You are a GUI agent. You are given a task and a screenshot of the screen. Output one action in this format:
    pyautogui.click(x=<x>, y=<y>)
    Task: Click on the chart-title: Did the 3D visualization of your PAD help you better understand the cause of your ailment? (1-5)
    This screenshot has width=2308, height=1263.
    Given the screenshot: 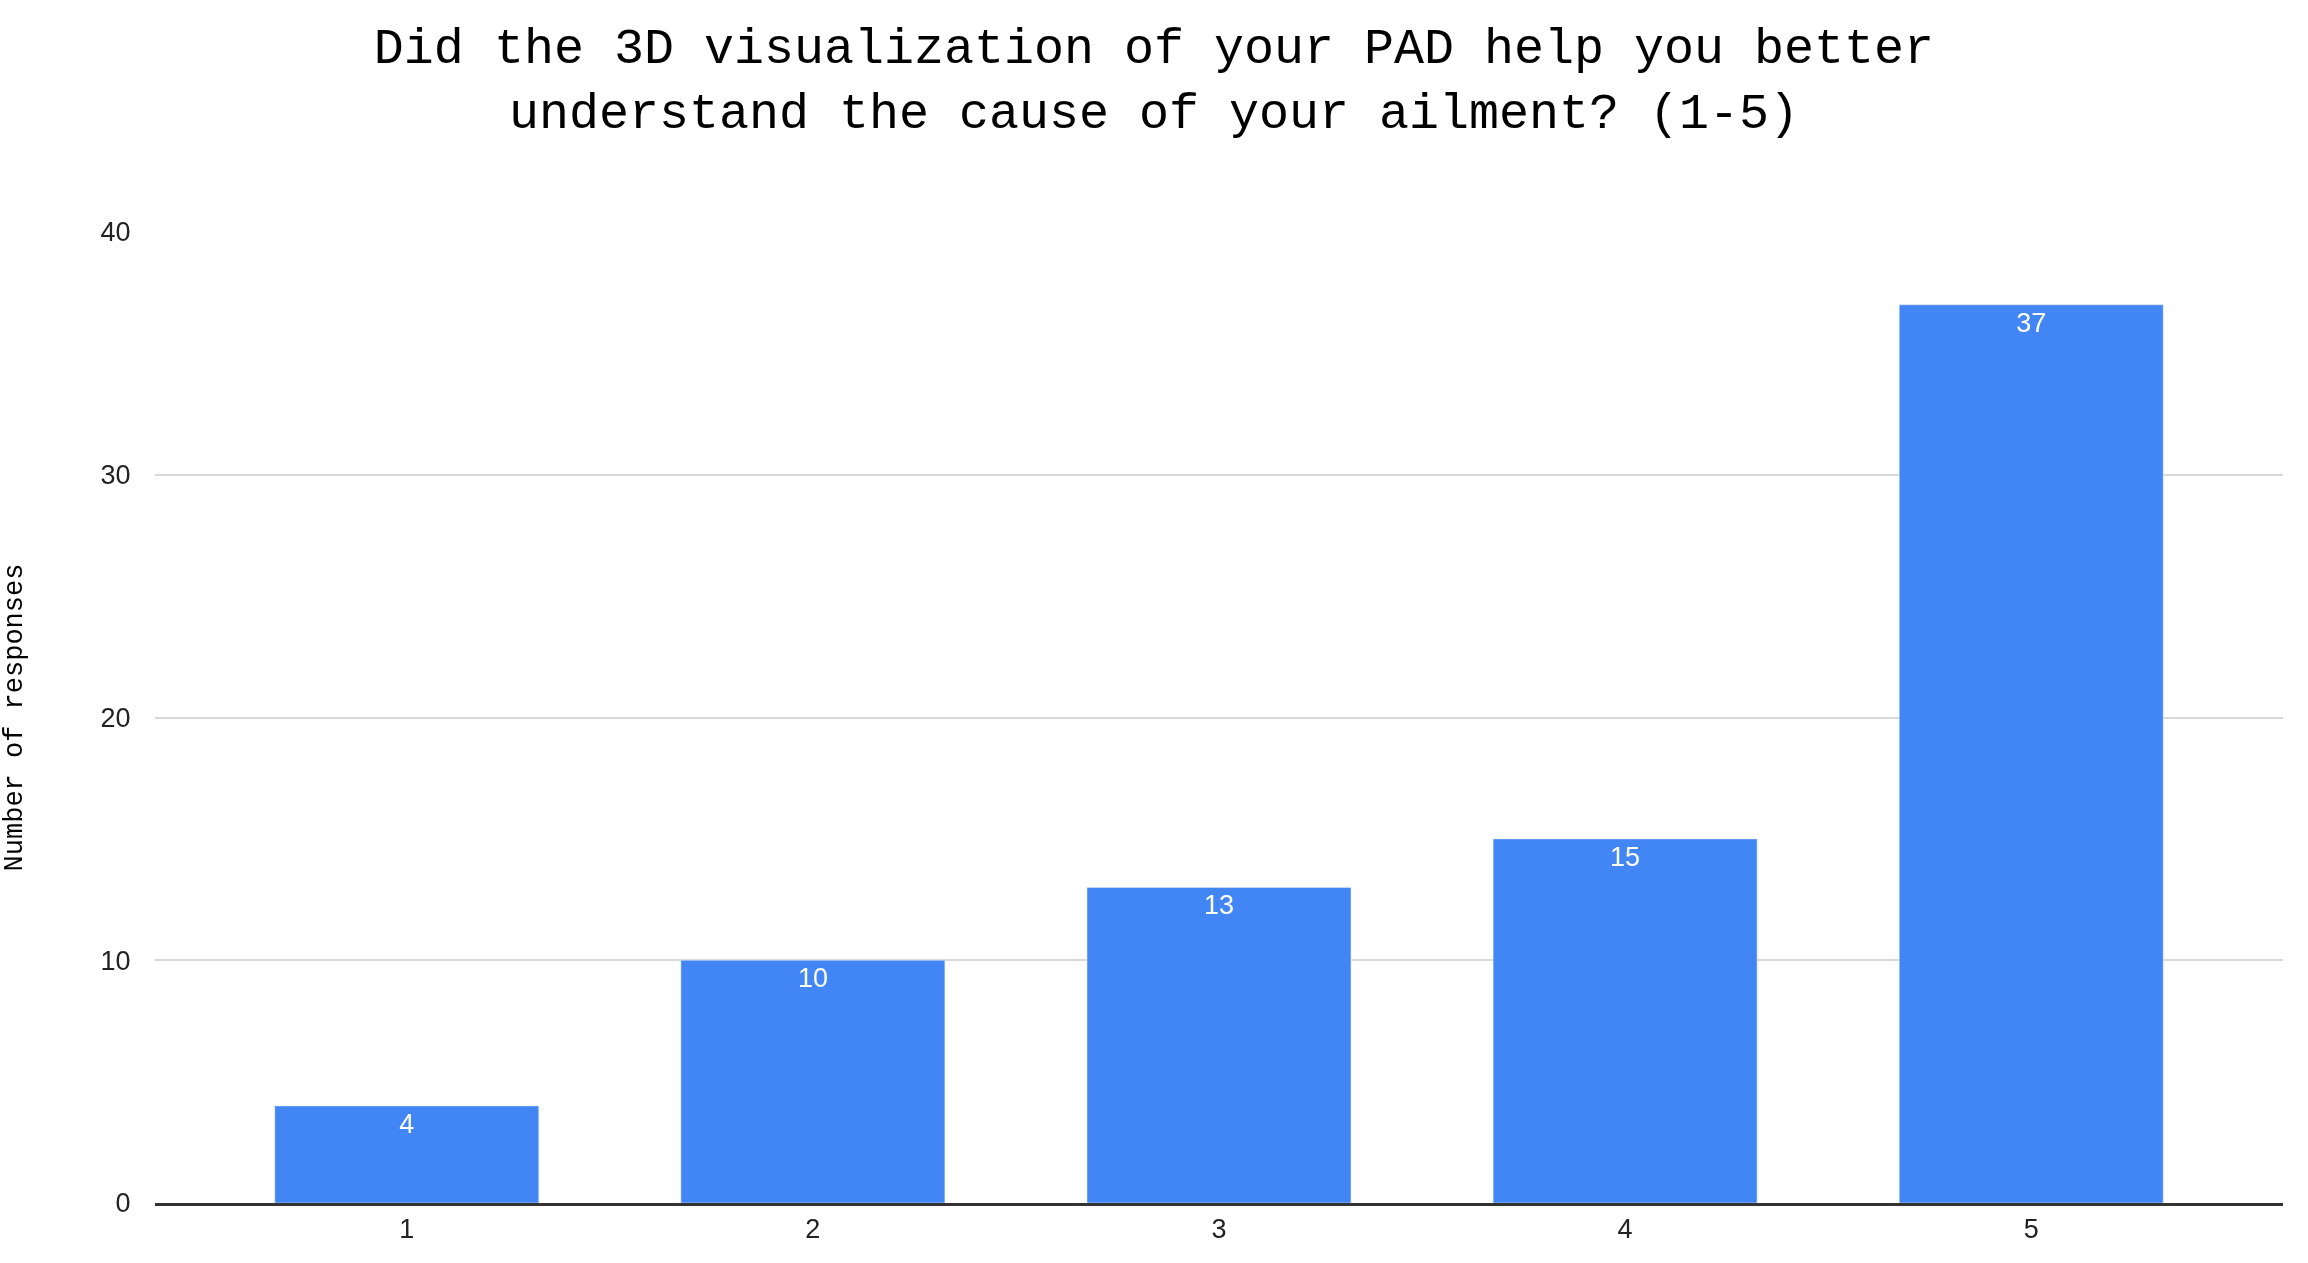 What is the action you would take?
    pyautogui.click(x=1154, y=82)
    